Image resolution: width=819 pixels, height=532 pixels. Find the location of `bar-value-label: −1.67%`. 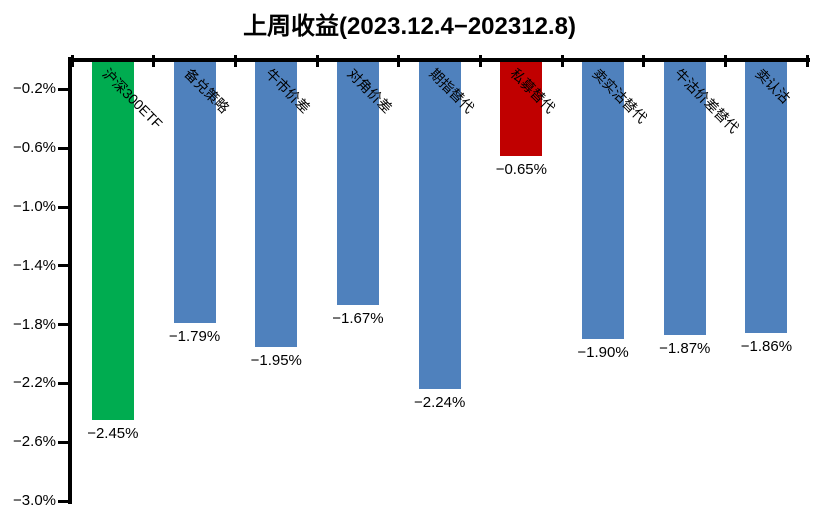

bar-value-label: −1.67% is located at coordinates (358, 319).